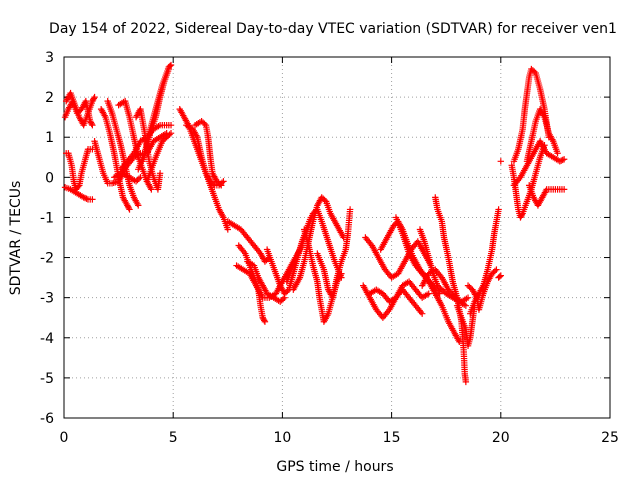  I want to click on x-tick-label: 0, so click(64, 438).